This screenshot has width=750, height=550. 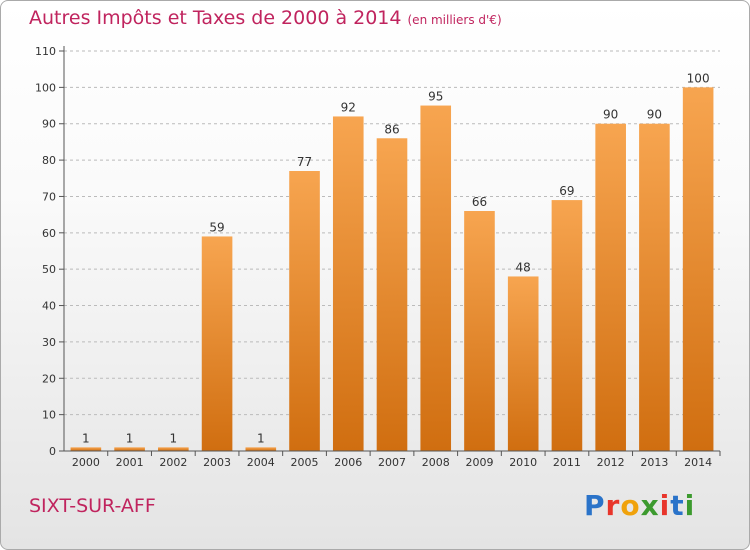 What do you see at coordinates (49, 415) in the screenshot?
I see `y-tick-label: 10` at bounding box center [49, 415].